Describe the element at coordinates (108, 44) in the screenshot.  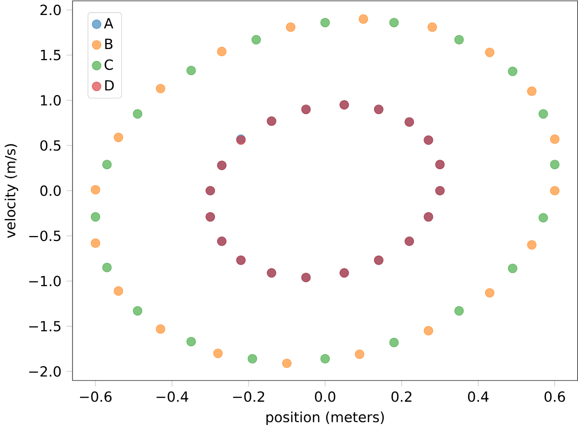
I see `legend-label: B` at that location.